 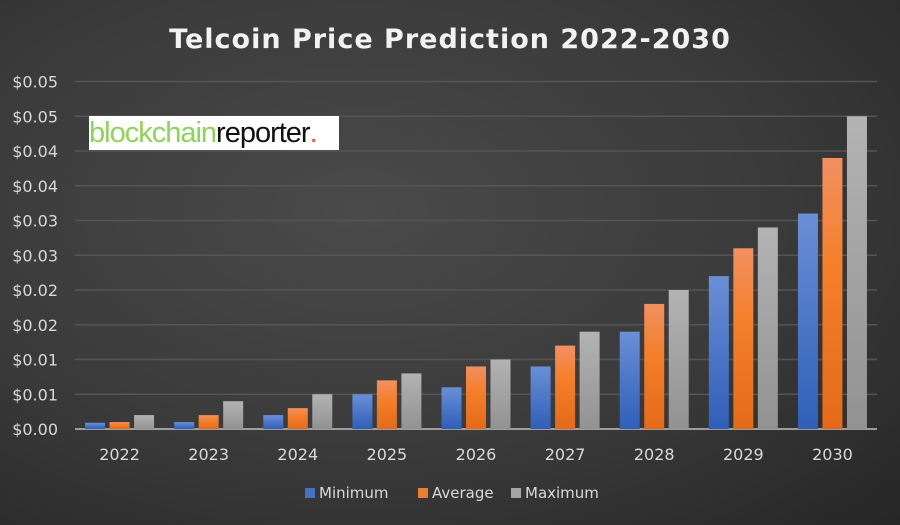 What do you see at coordinates (463, 493) in the screenshot?
I see `legend-label-average: Average` at bounding box center [463, 493].